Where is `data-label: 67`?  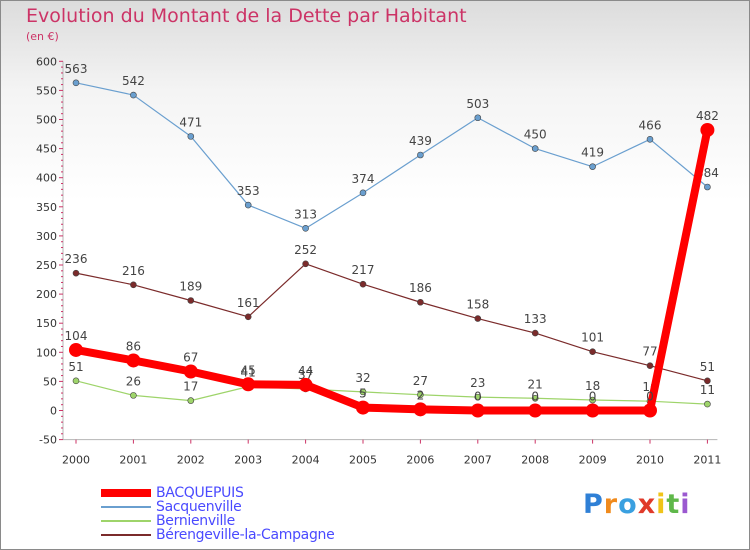
data-label: 67 is located at coordinates (190, 358).